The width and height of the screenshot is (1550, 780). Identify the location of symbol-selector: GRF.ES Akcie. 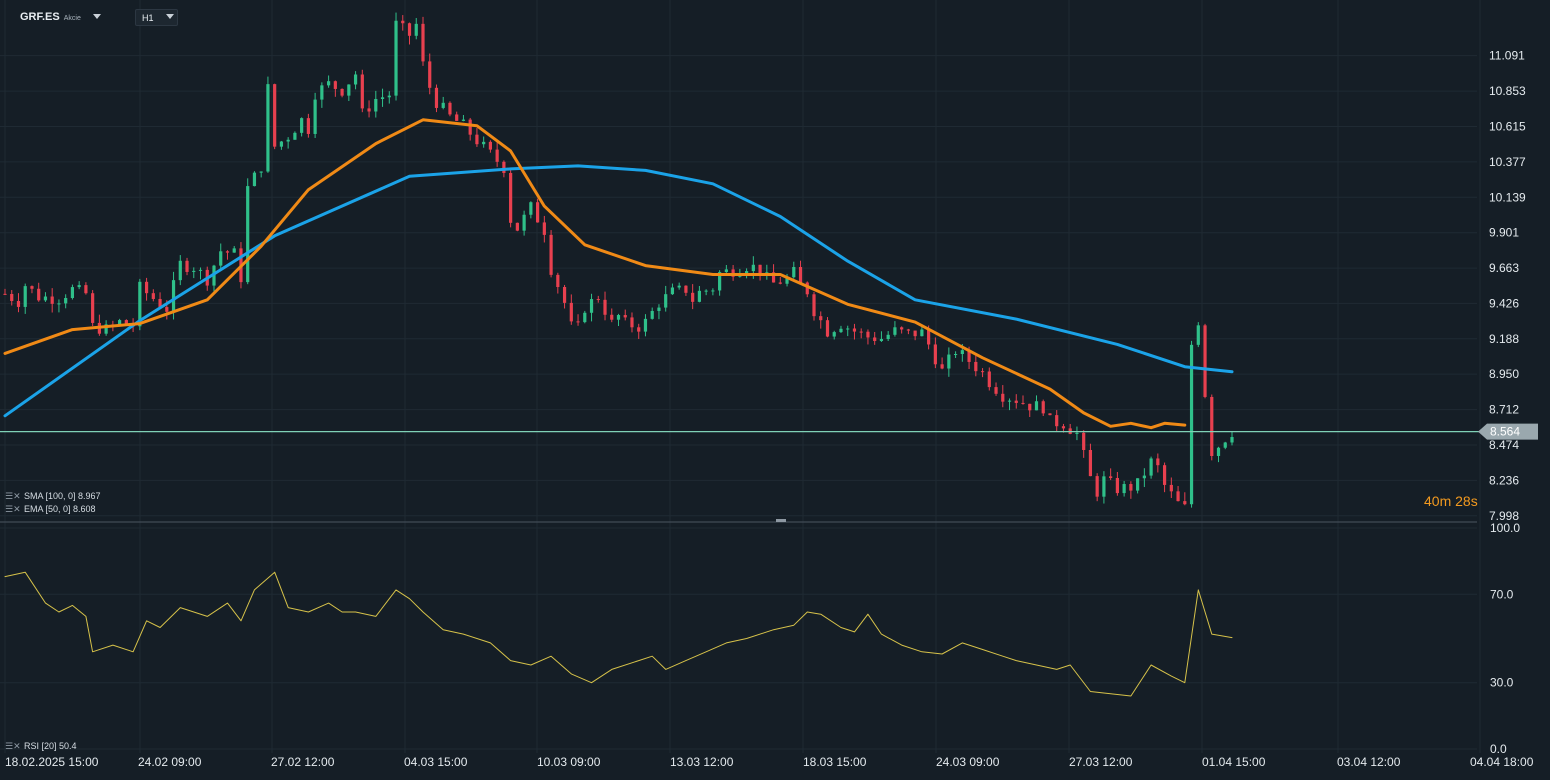
(60, 17).